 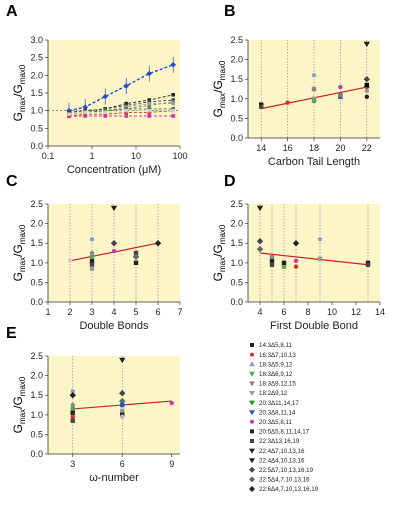 What do you see at coordinates (114, 478) in the screenshot?
I see `x-axis-label: ω-number` at bounding box center [114, 478].